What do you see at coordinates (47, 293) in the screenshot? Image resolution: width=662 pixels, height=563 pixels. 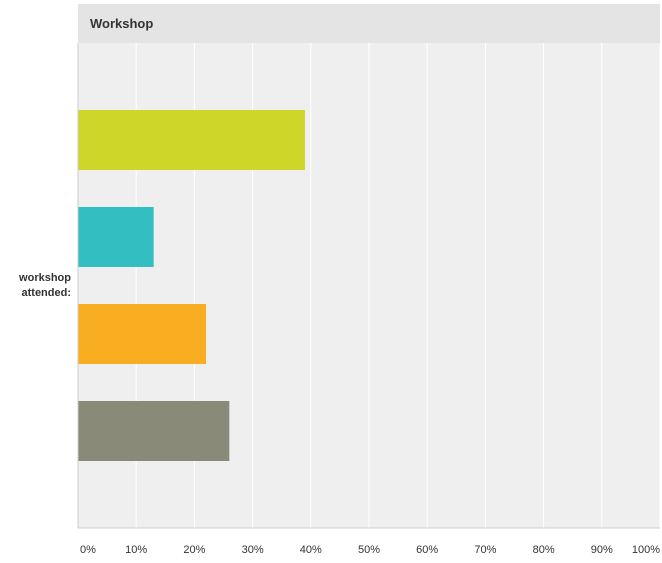 I see `row-label-line-2: attended:` at bounding box center [47, 293].